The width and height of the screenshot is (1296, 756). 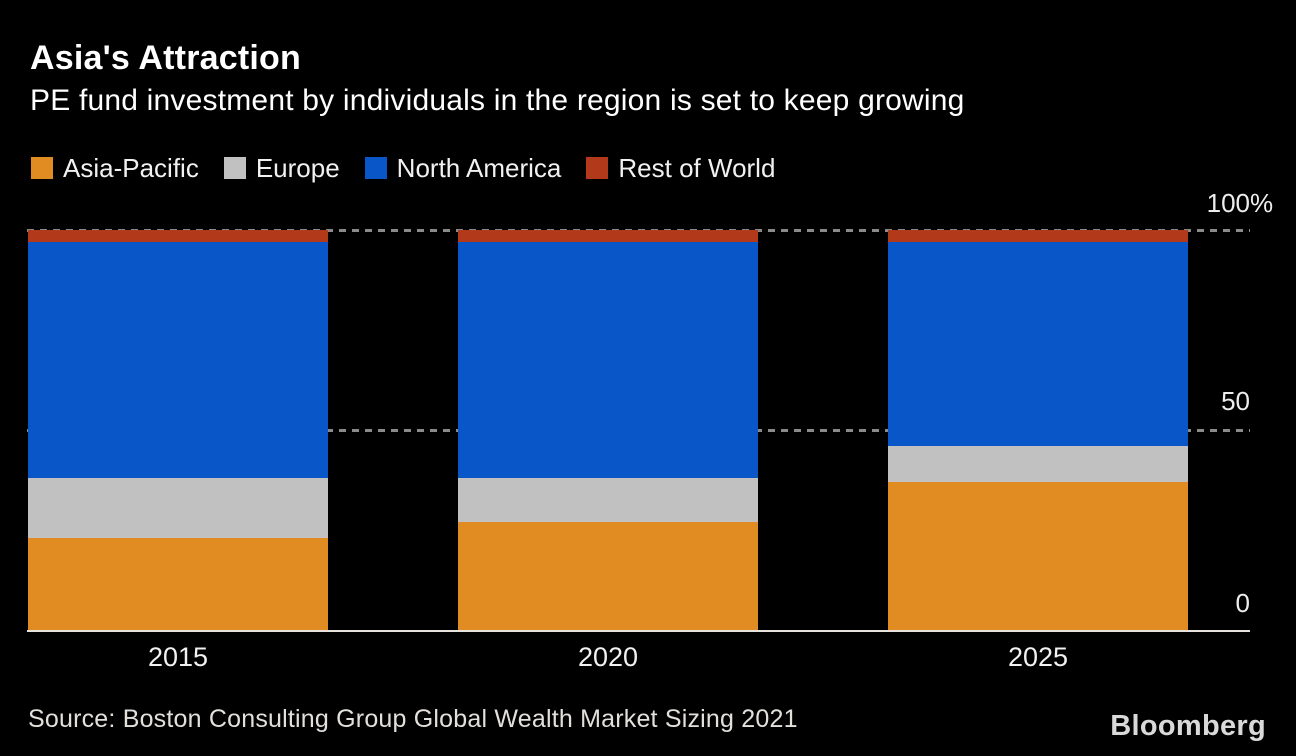 What do you see at coordinates (165, 58) in the screenshot?
I see `page-title: Asia's Attraction` at bounding box center [165, 58].